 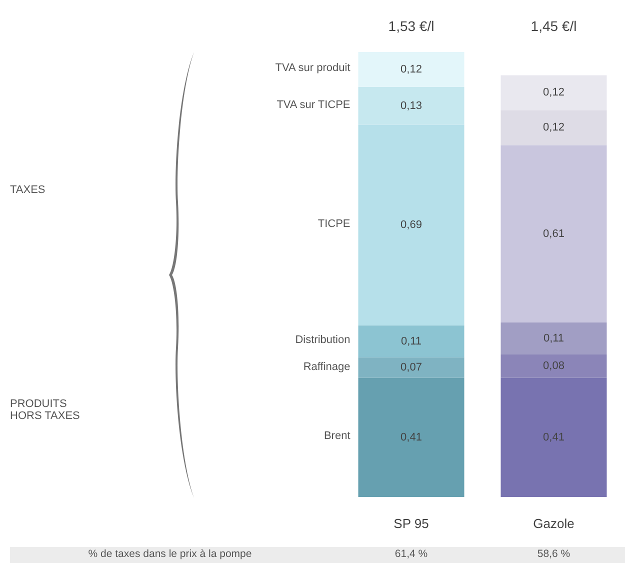 What do you see at coordinates (554, 554) in the screenshot?
I see `text: 58,6 %` at bounding box center [554, 554].